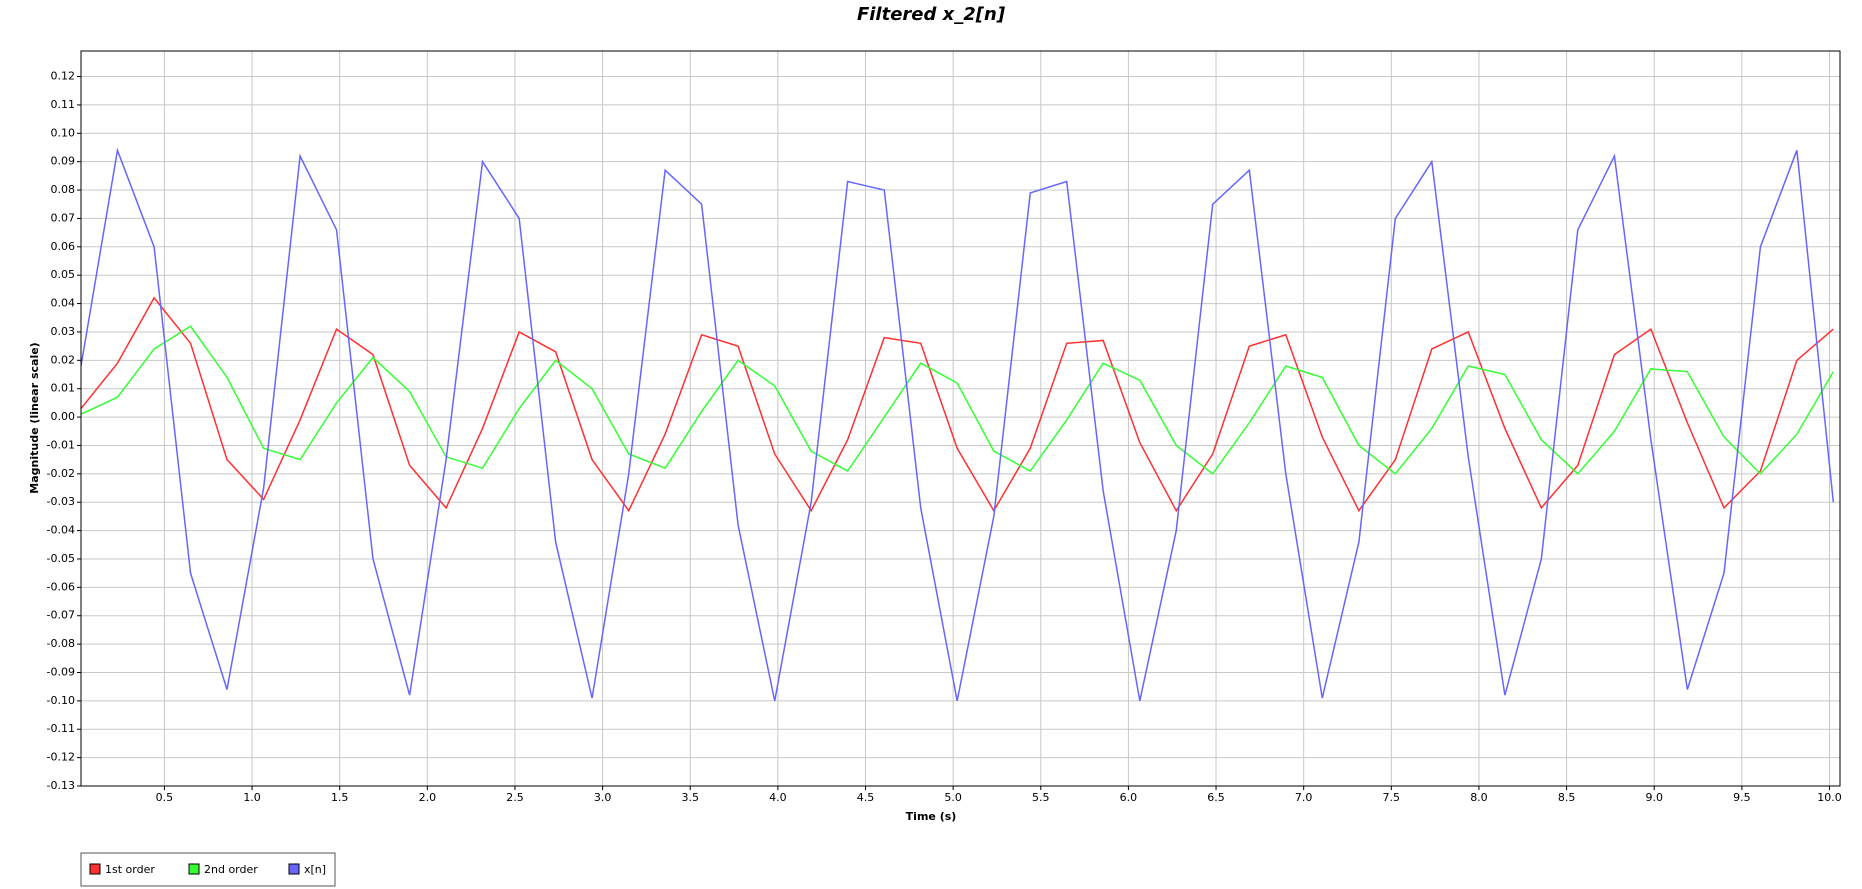  Describe the element at coordinates (1392, 797) in the screenshot. I see `x-tick-label: 7.5` at that location.